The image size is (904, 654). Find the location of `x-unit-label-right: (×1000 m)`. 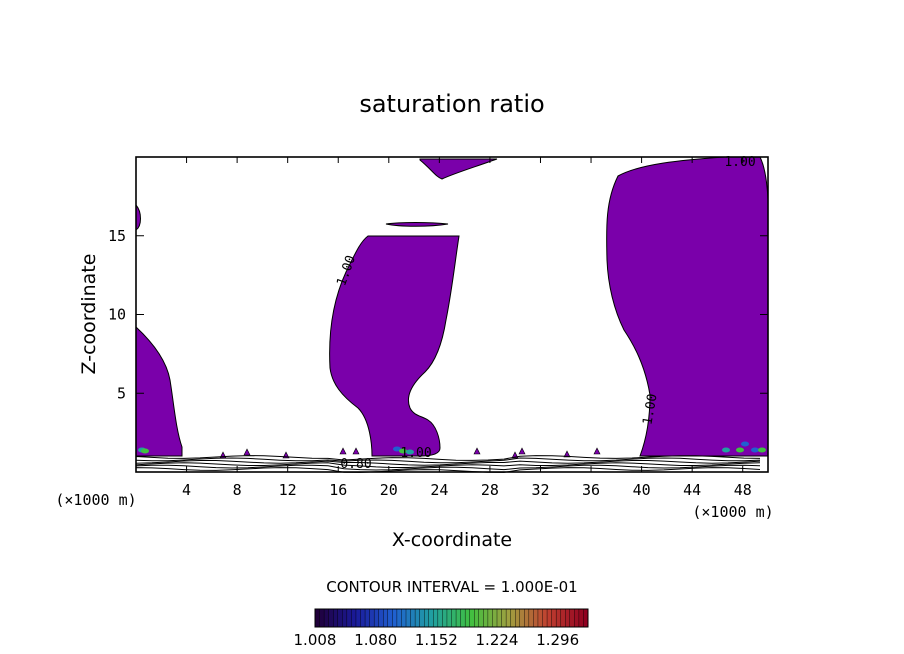

x-unit-label-right: (×1000 m) is located at coordinates (732, 512).